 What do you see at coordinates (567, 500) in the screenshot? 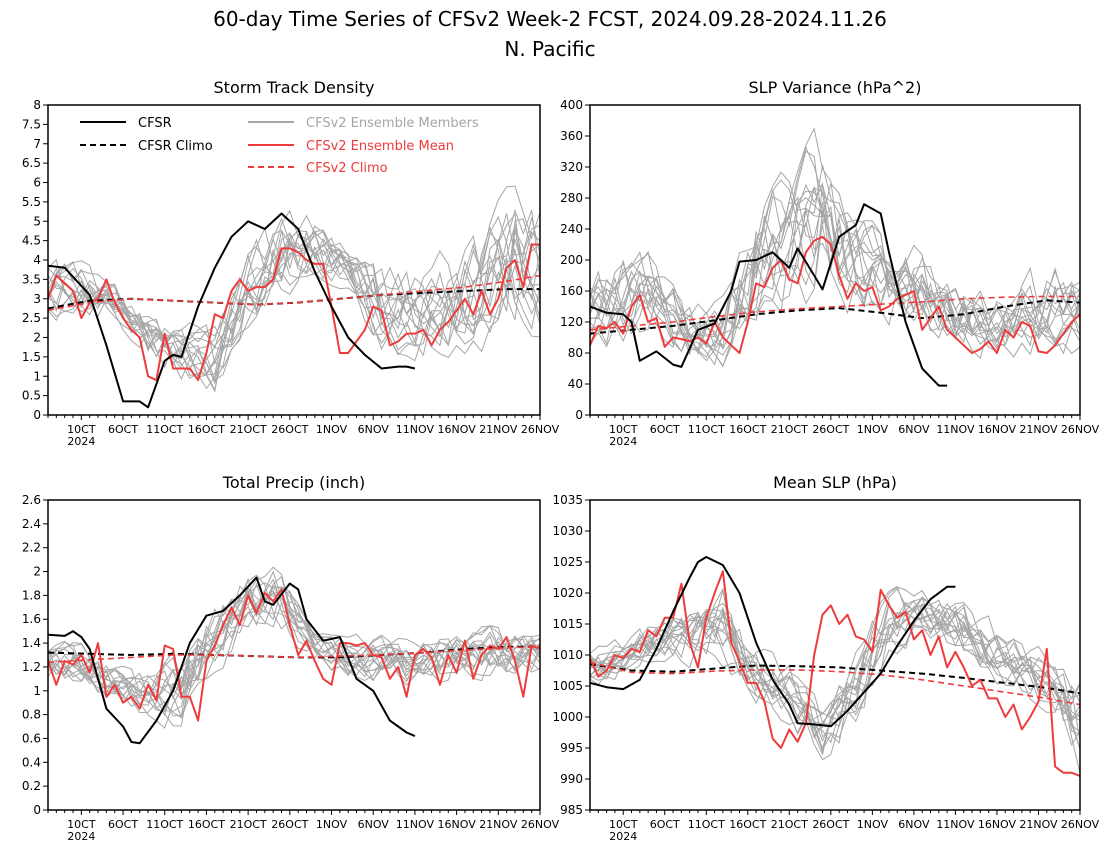
I see `y-tick-label: 1035` at bounding box center [567, 500].